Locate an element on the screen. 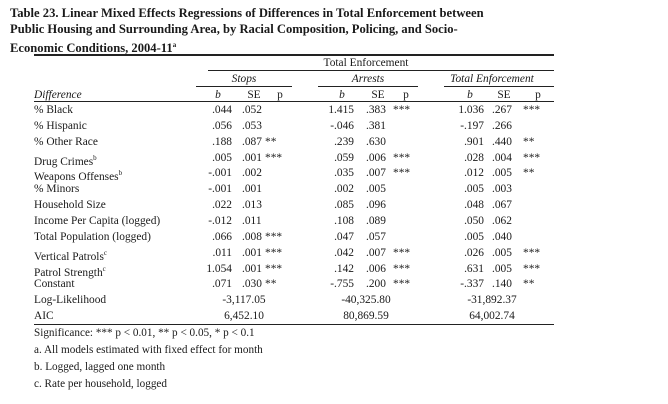 This screenshot has height=404, width=668. cell-se: .087 is located at coordinates (252, 141).